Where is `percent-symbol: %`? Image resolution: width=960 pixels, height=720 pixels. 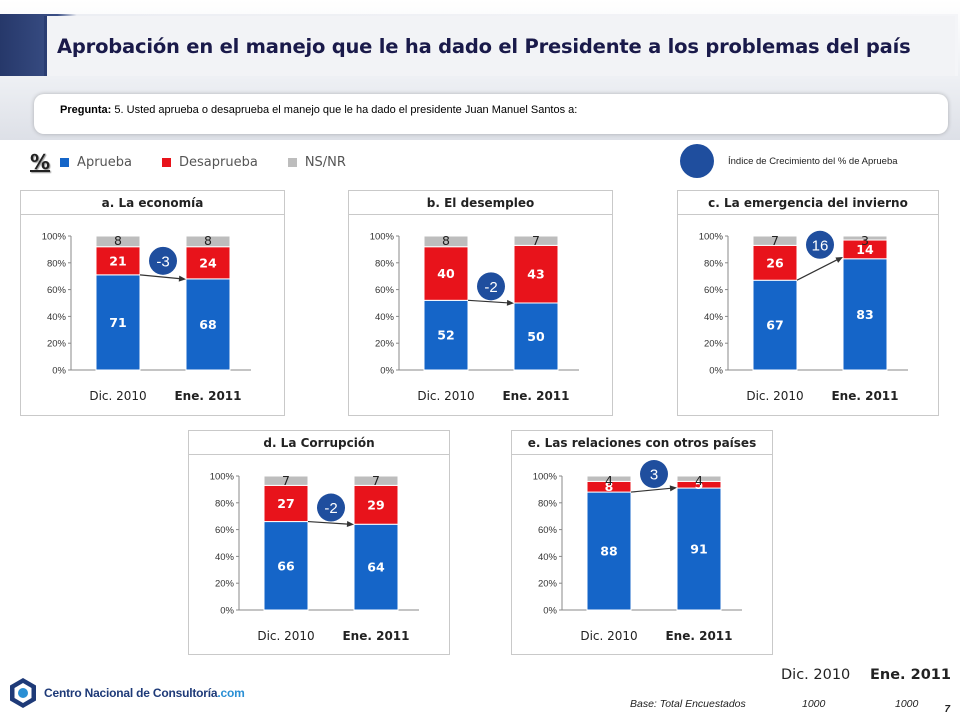
percent-symbol: % is located at coordinates (40, 162).